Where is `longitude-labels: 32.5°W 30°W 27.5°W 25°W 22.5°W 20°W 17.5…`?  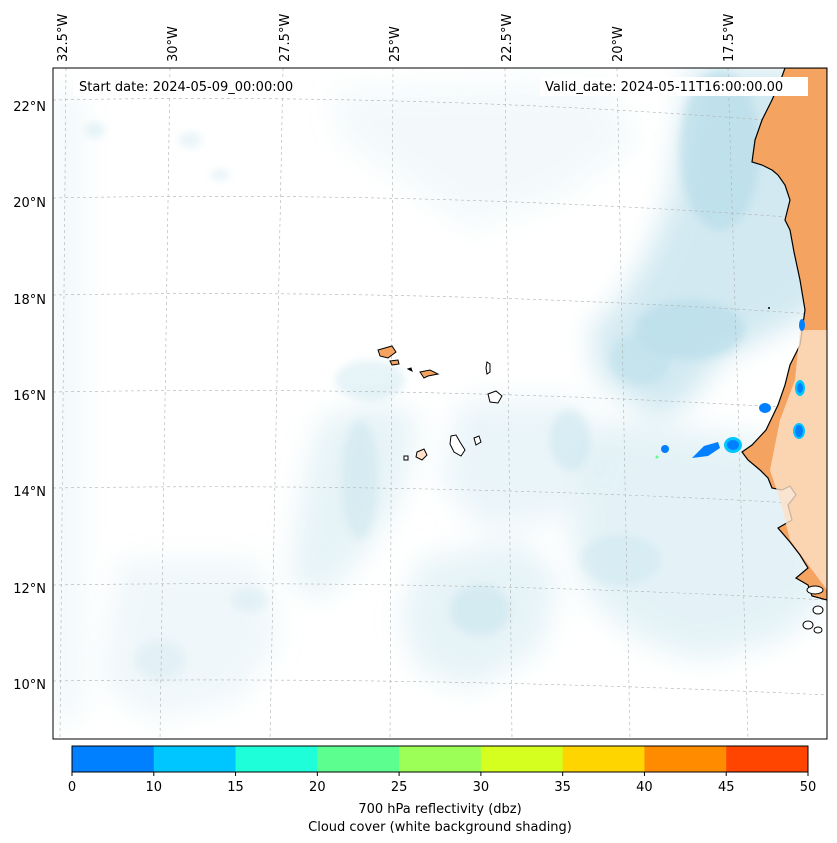 longitude-labels: 32.5°W 30°W 27.5°W 25°W 22.5°W 20°W 17.5… is located at coordinates (396, 38).